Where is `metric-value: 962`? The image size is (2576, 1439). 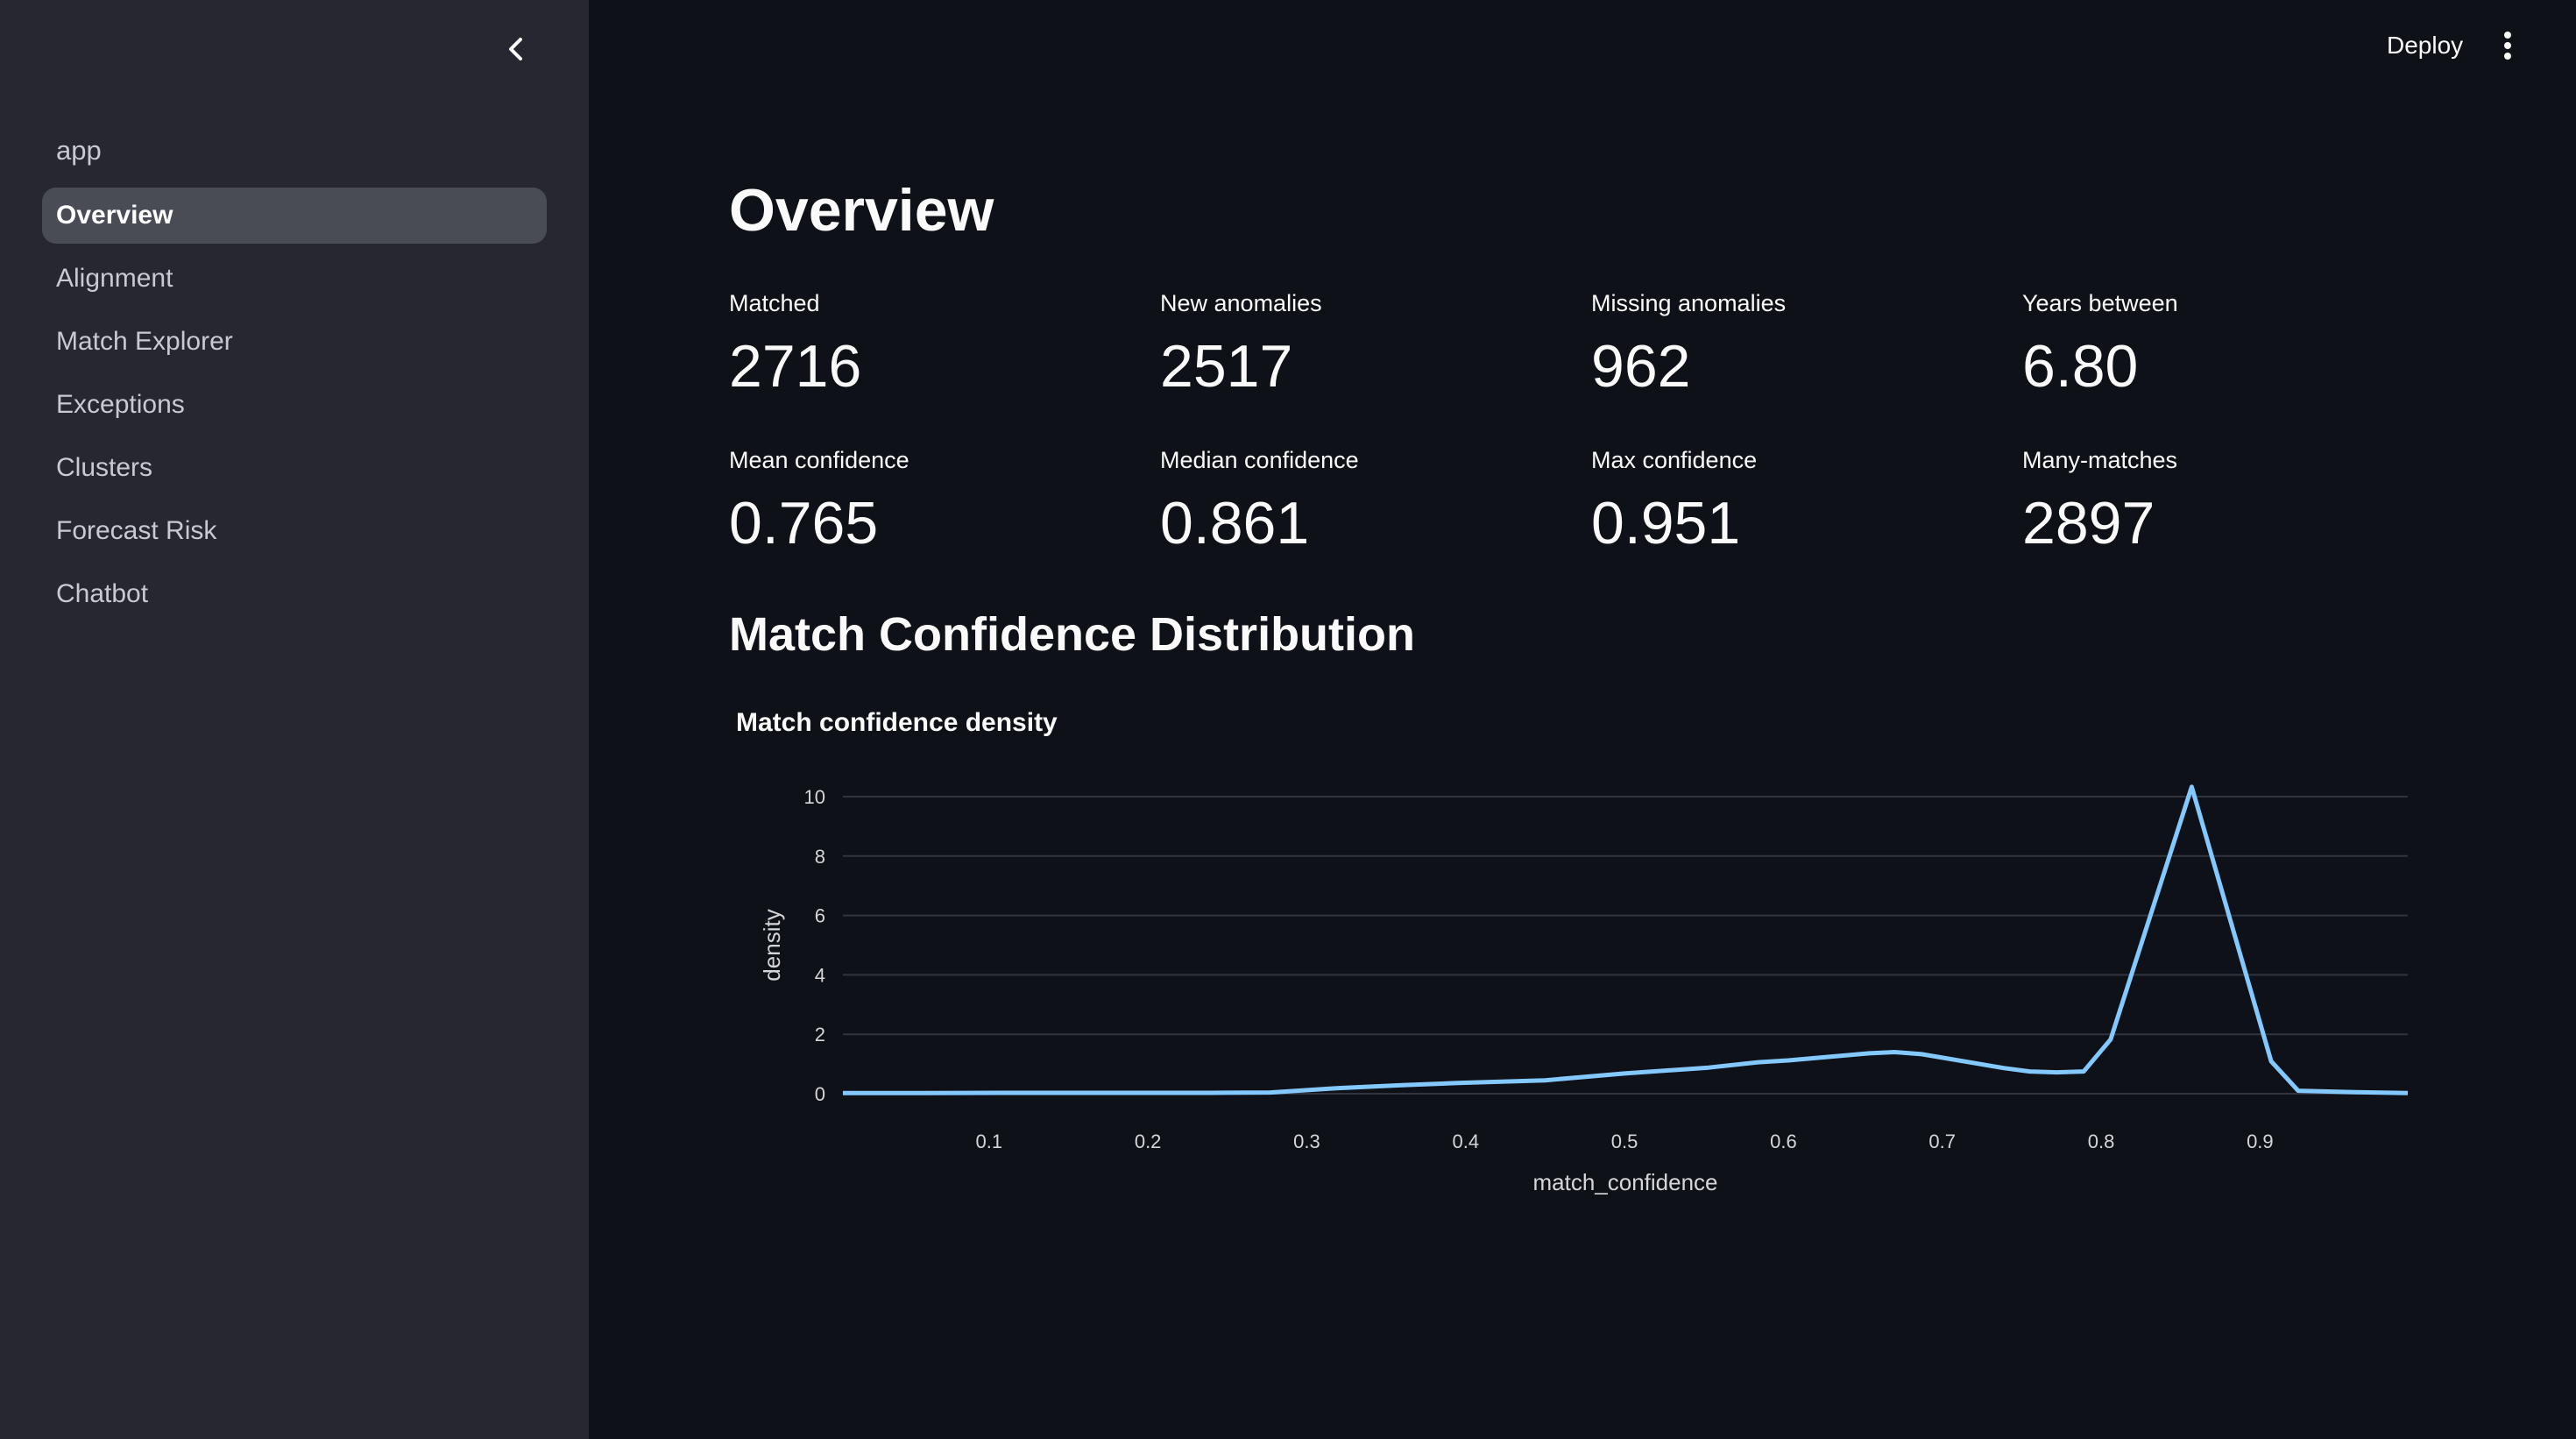
metric-value: 962 is located at coordinates (1641, 366).